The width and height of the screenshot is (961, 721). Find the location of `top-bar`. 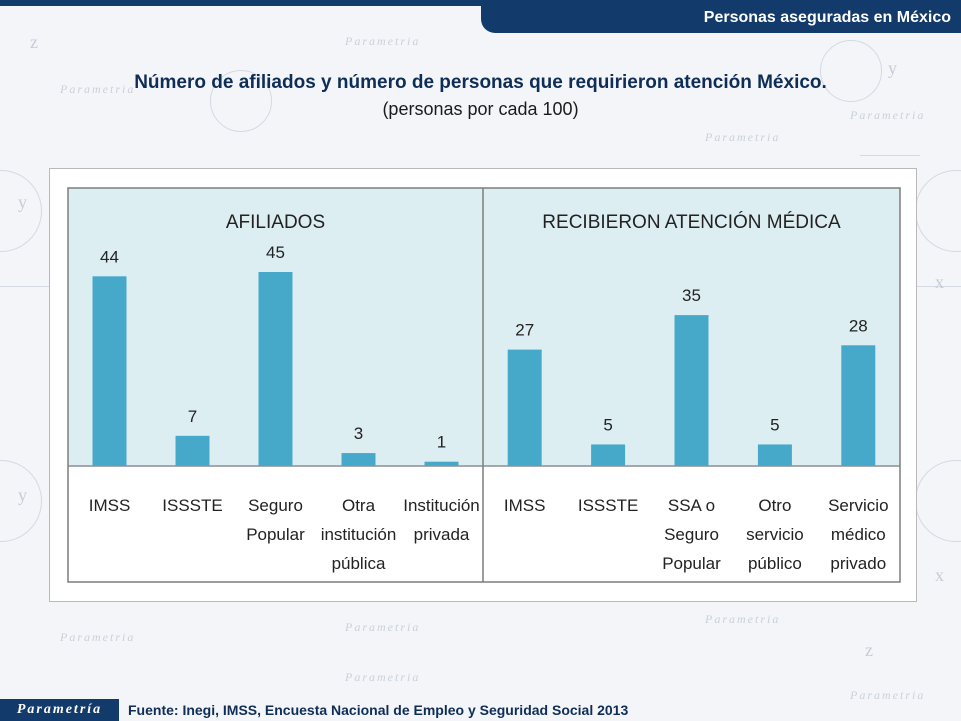

top-bar is located at coordinates (480, 3).